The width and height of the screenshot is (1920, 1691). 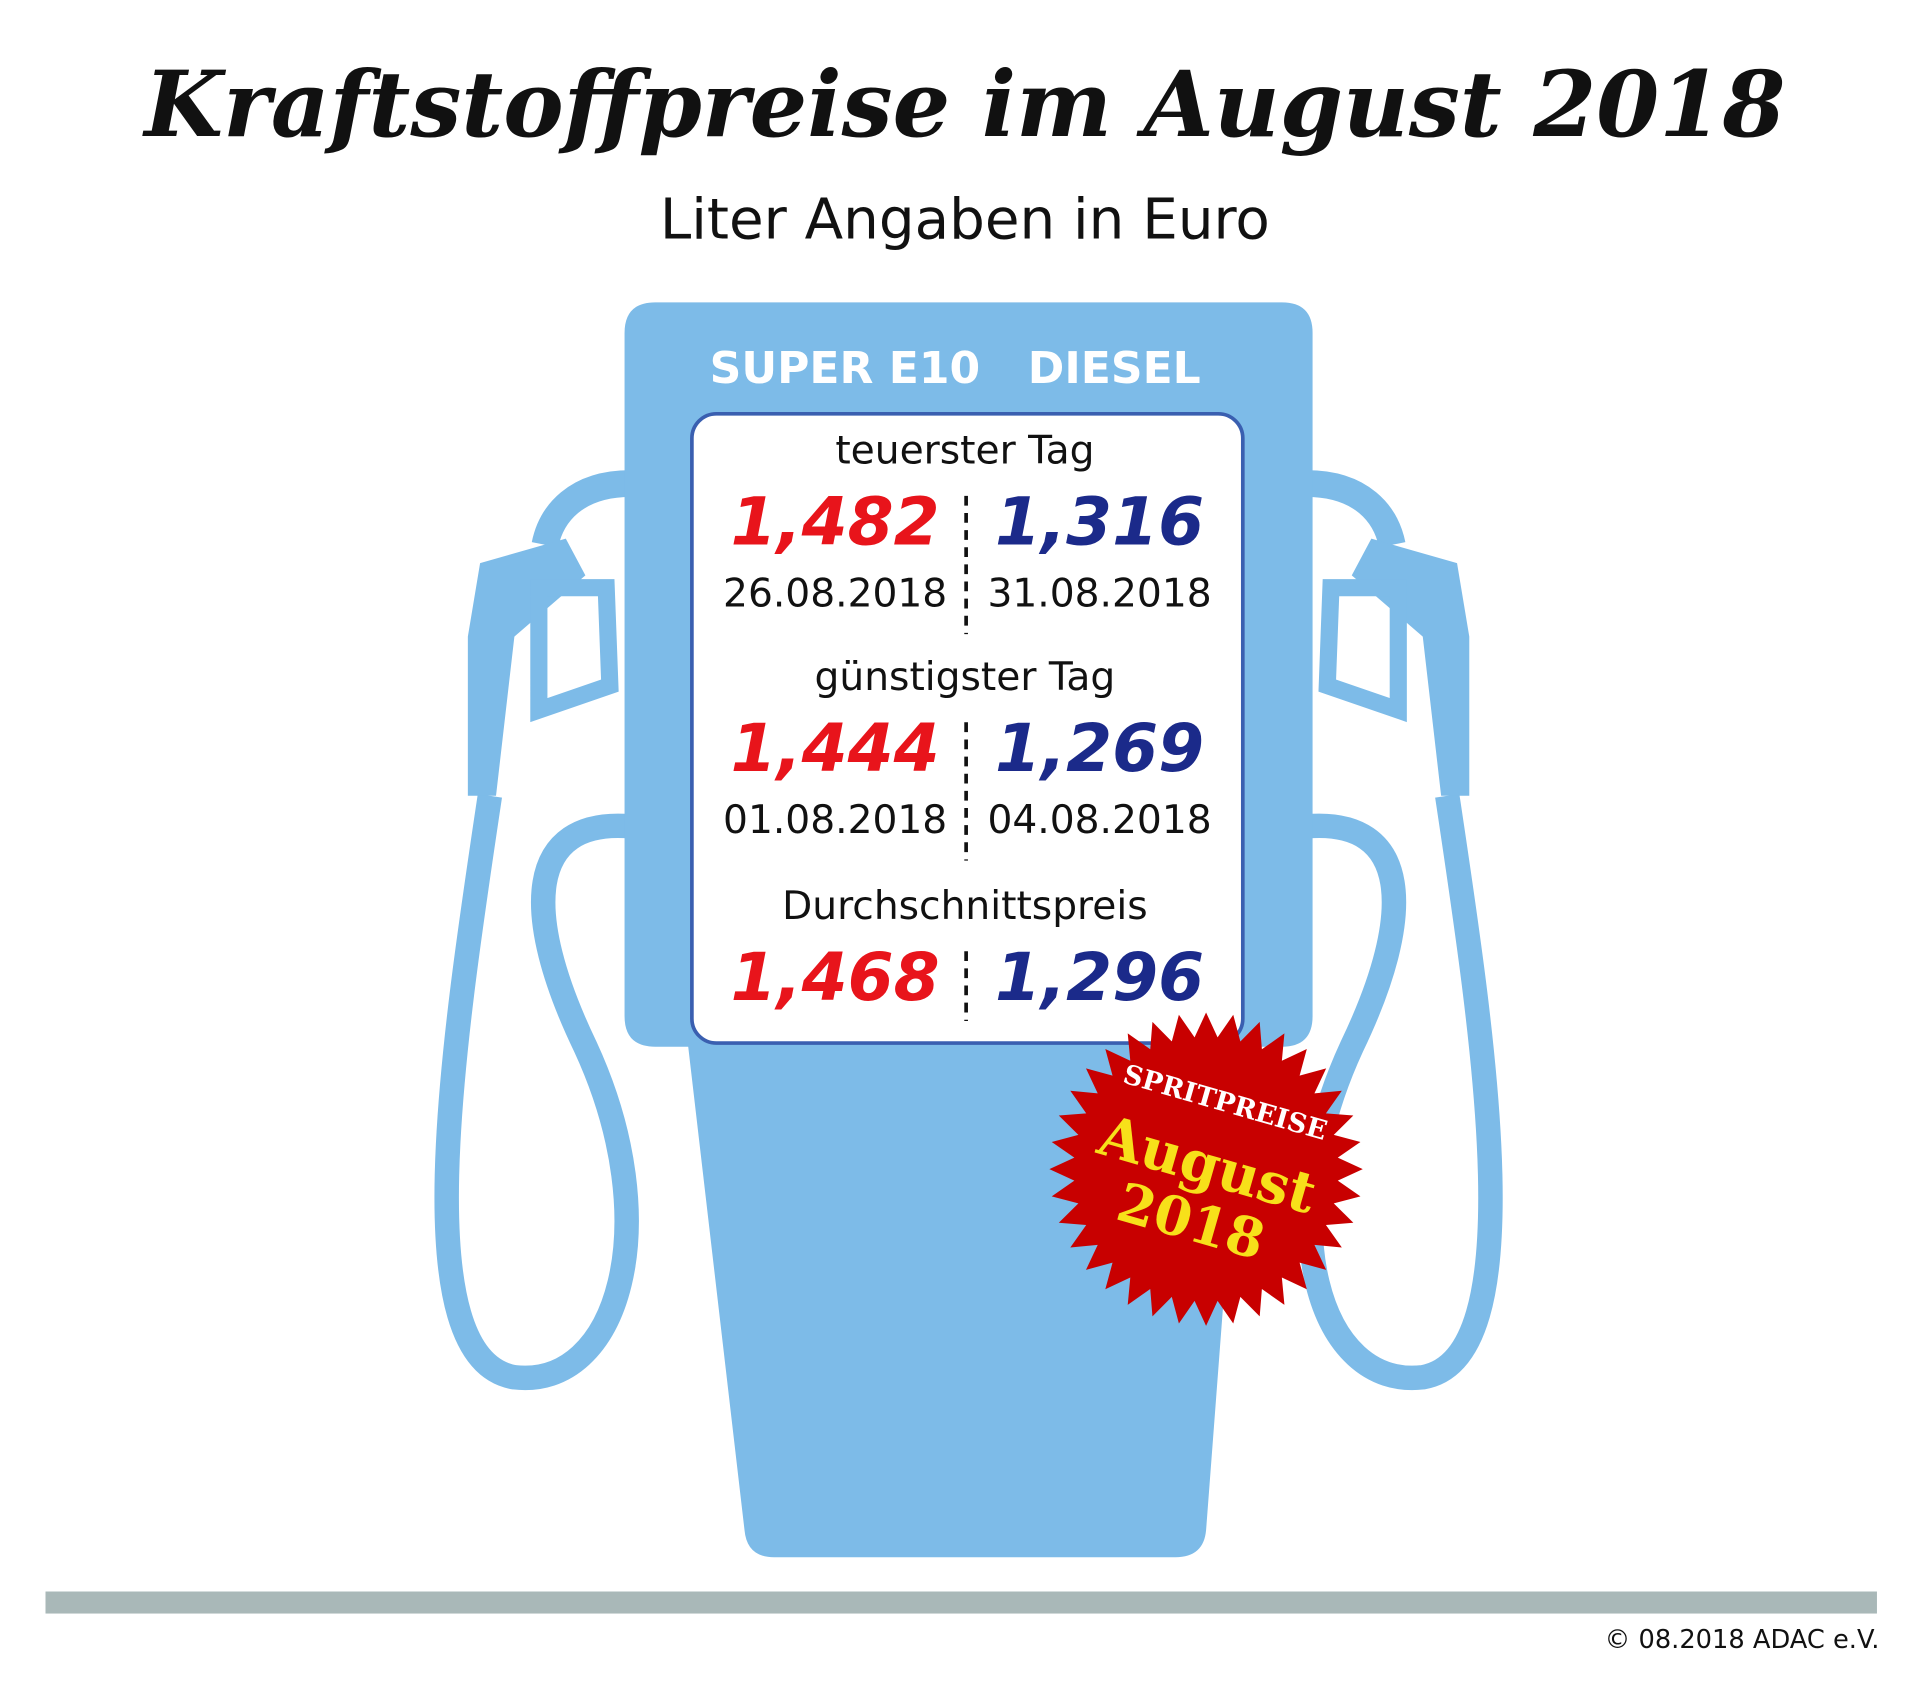 I want to click on column-header: SUPER E10, so click(x=845, y=368).